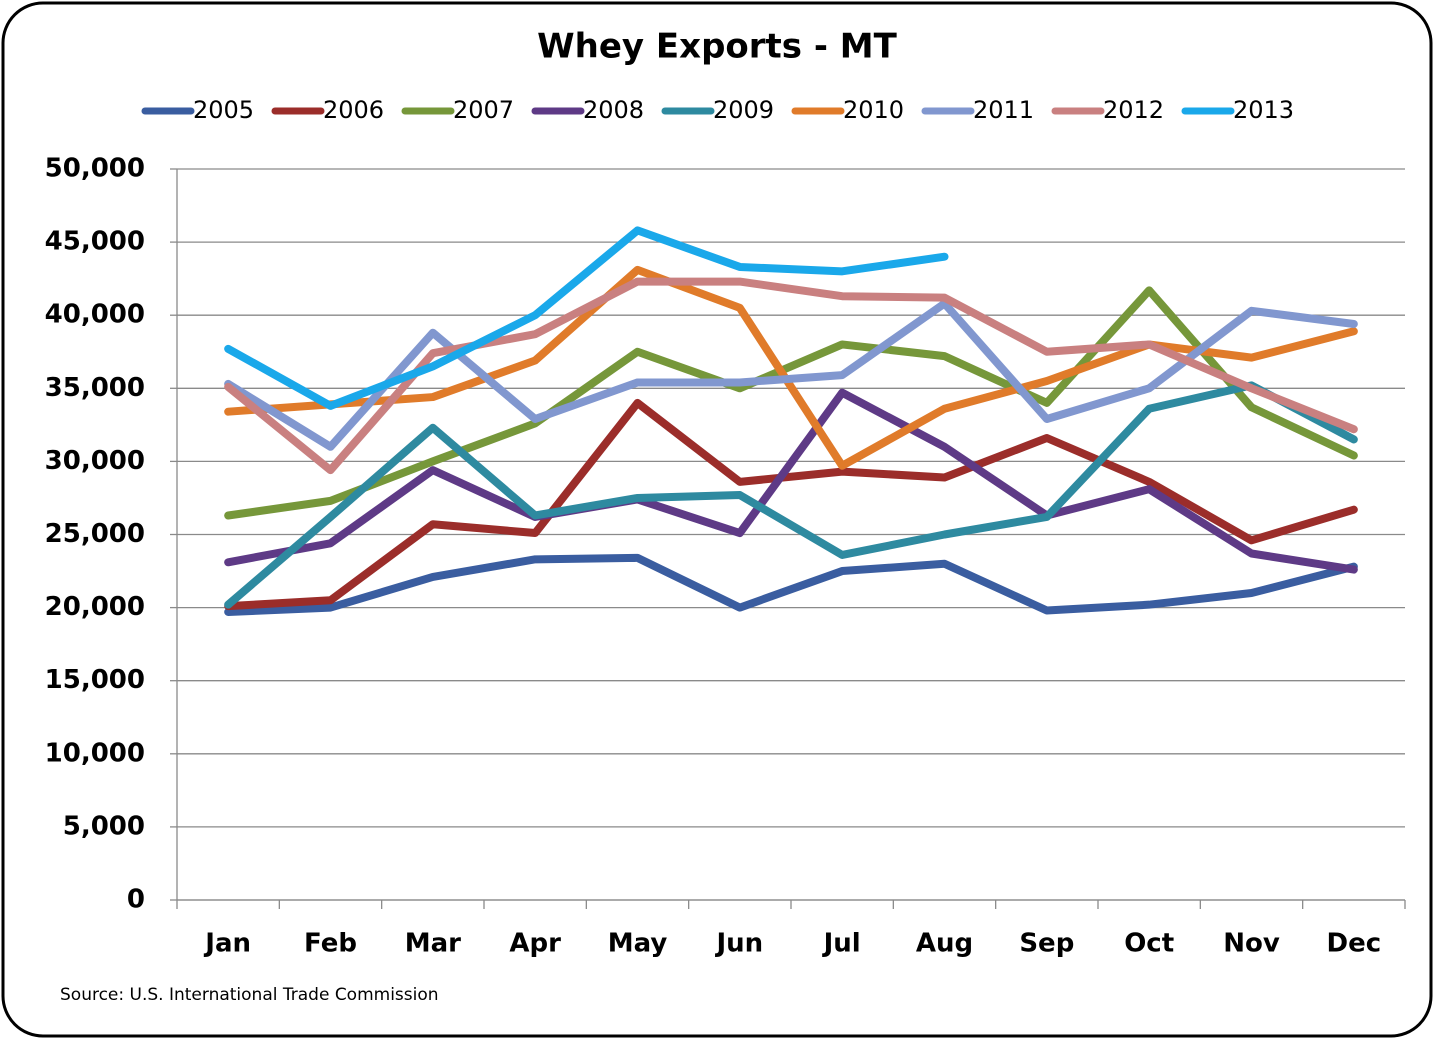  Describe the element at coordinates (95, 388) in the screenshot. I see `y-tick-label: 35,000` at that location.